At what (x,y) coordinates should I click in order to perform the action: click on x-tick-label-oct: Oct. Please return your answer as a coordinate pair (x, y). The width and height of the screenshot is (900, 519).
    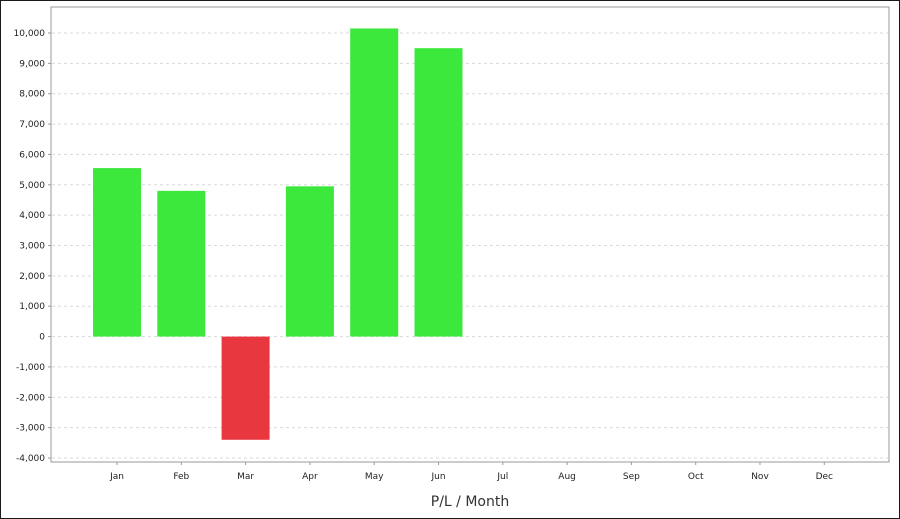
    Looking at the image, I should click on (696, 477).